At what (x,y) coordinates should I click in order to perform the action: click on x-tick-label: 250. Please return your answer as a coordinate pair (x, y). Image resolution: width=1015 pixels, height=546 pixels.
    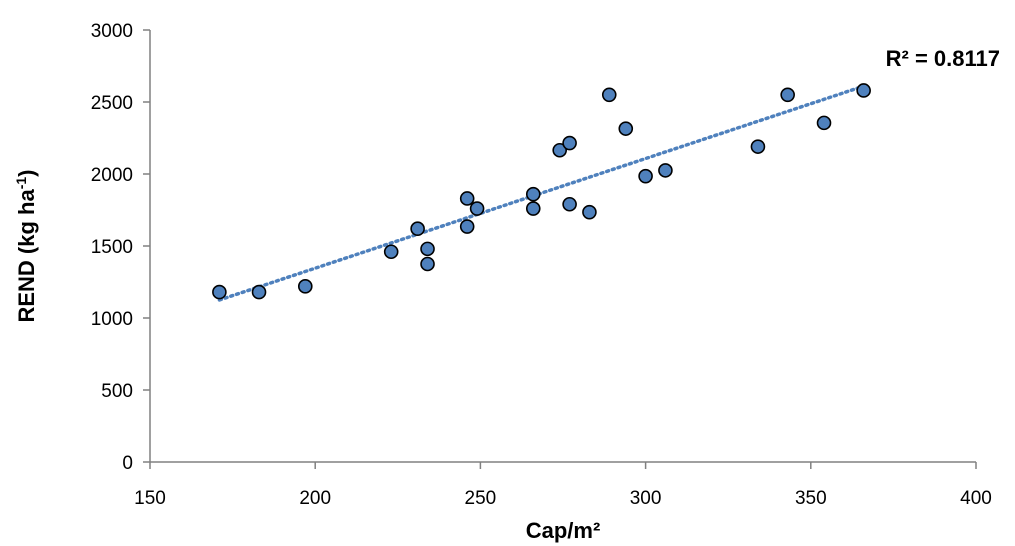
    Looking at the image, I should click on (481, 498).